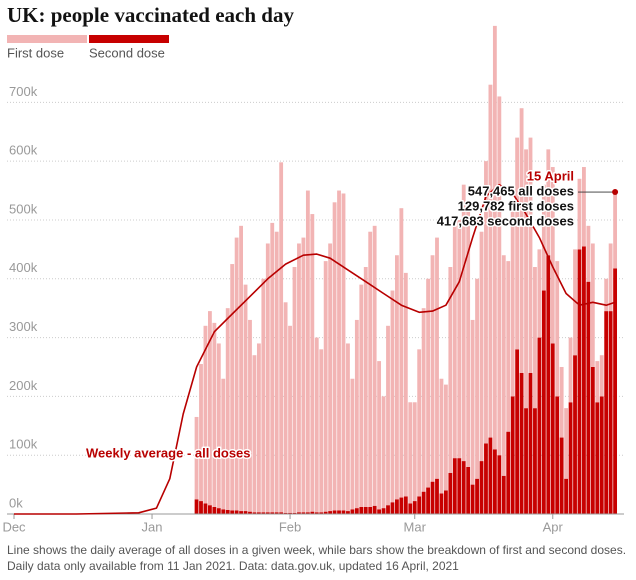  What do you see at coordinates (23, 150) in the screenshot?
I see `y-tick-label: 600k` at bounding box center [23, 150].